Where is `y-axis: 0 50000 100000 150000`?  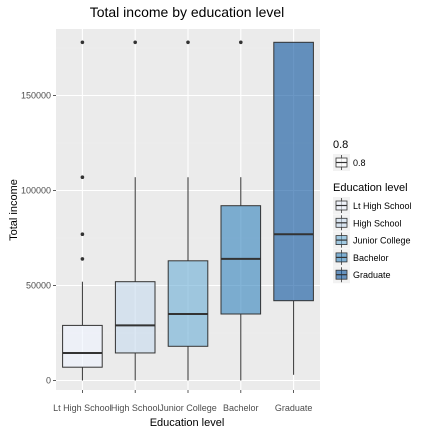
y-axis: 0 50000 100000 150000 is located at coordinates (38, 238).